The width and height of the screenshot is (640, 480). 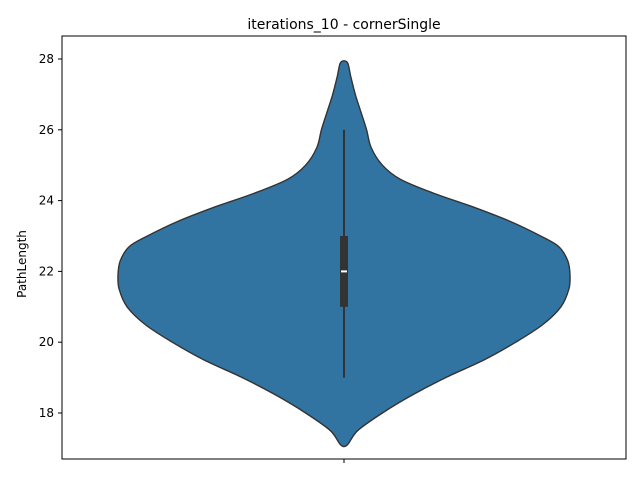 What do you see at coordinates (46, 413) in the screenshot?
I see `y-tick-label: 18` at bounding box center [46, 413].